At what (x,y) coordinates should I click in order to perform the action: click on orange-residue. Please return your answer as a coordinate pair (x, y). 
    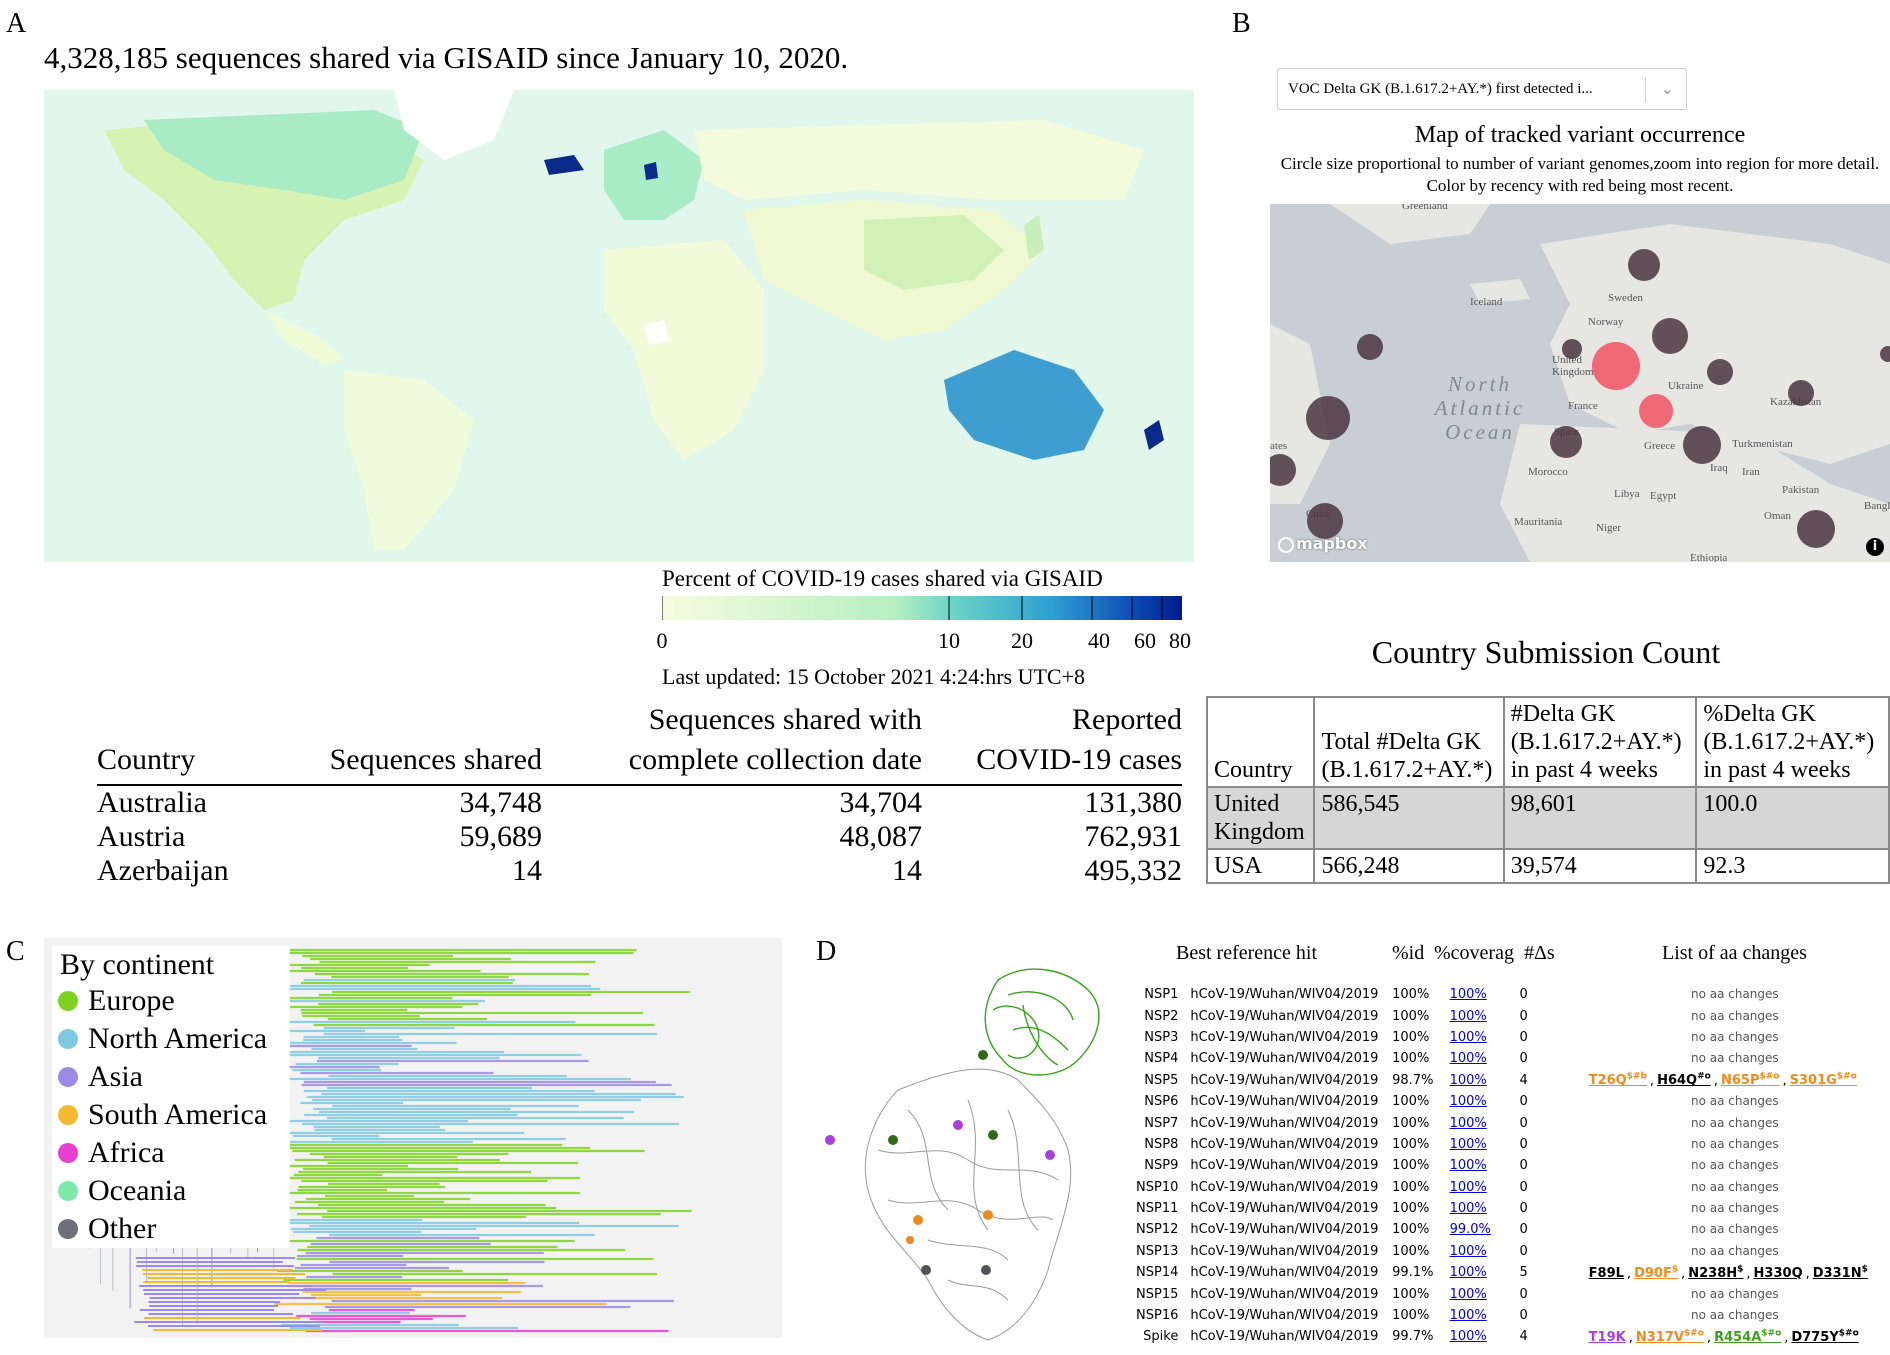
    Looking at the image, I should click on (988, 1215).